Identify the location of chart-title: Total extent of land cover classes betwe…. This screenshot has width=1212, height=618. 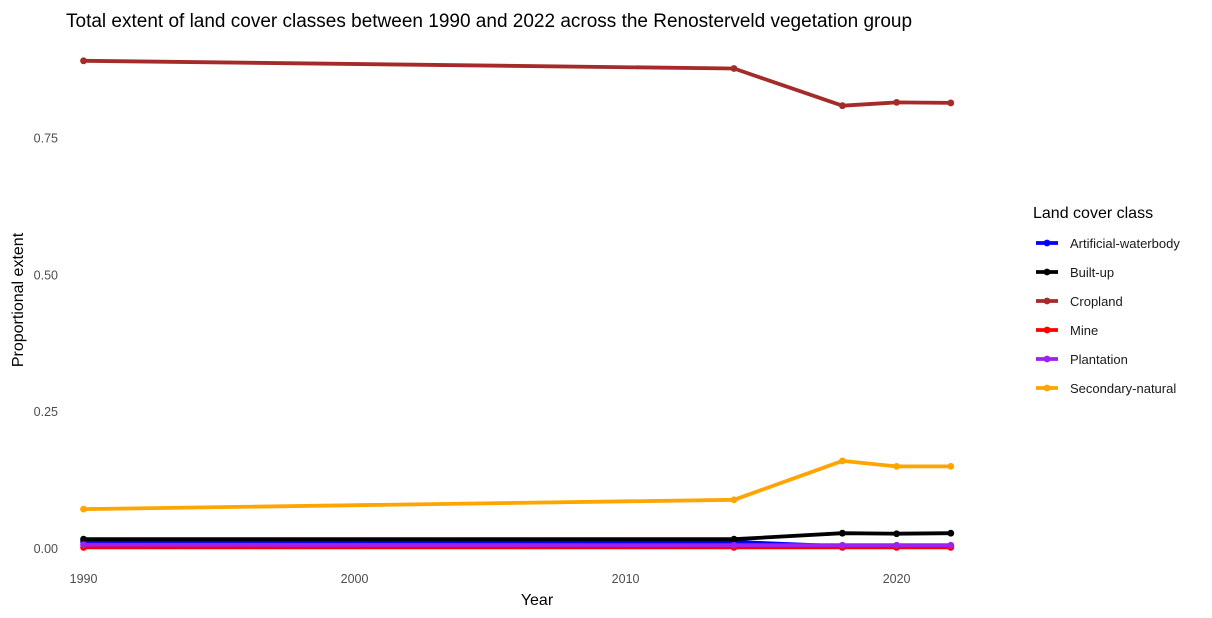
(489, 21).